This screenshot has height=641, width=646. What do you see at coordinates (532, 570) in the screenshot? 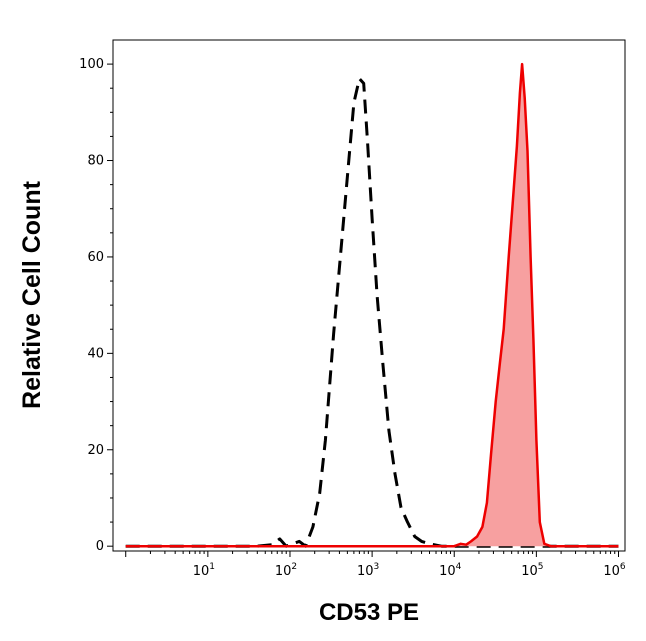
I see `x-tick-label: 10⁵` at bounding box center [532, 570].